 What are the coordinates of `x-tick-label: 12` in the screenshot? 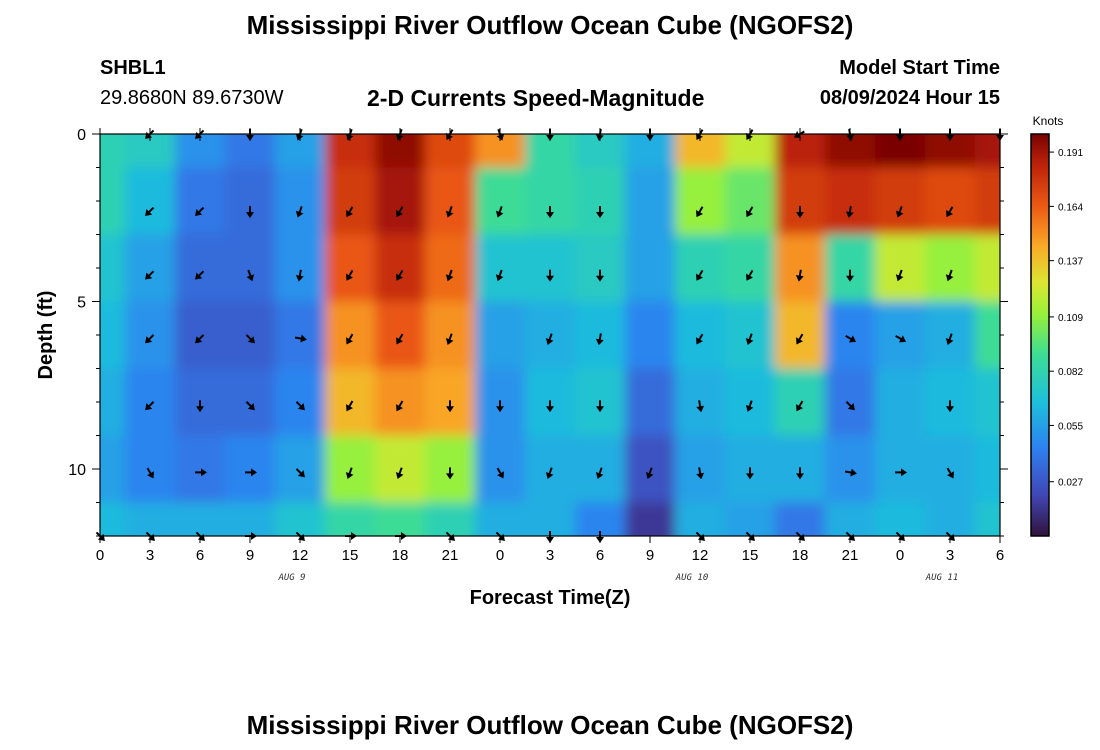 It's located at (700, 555).